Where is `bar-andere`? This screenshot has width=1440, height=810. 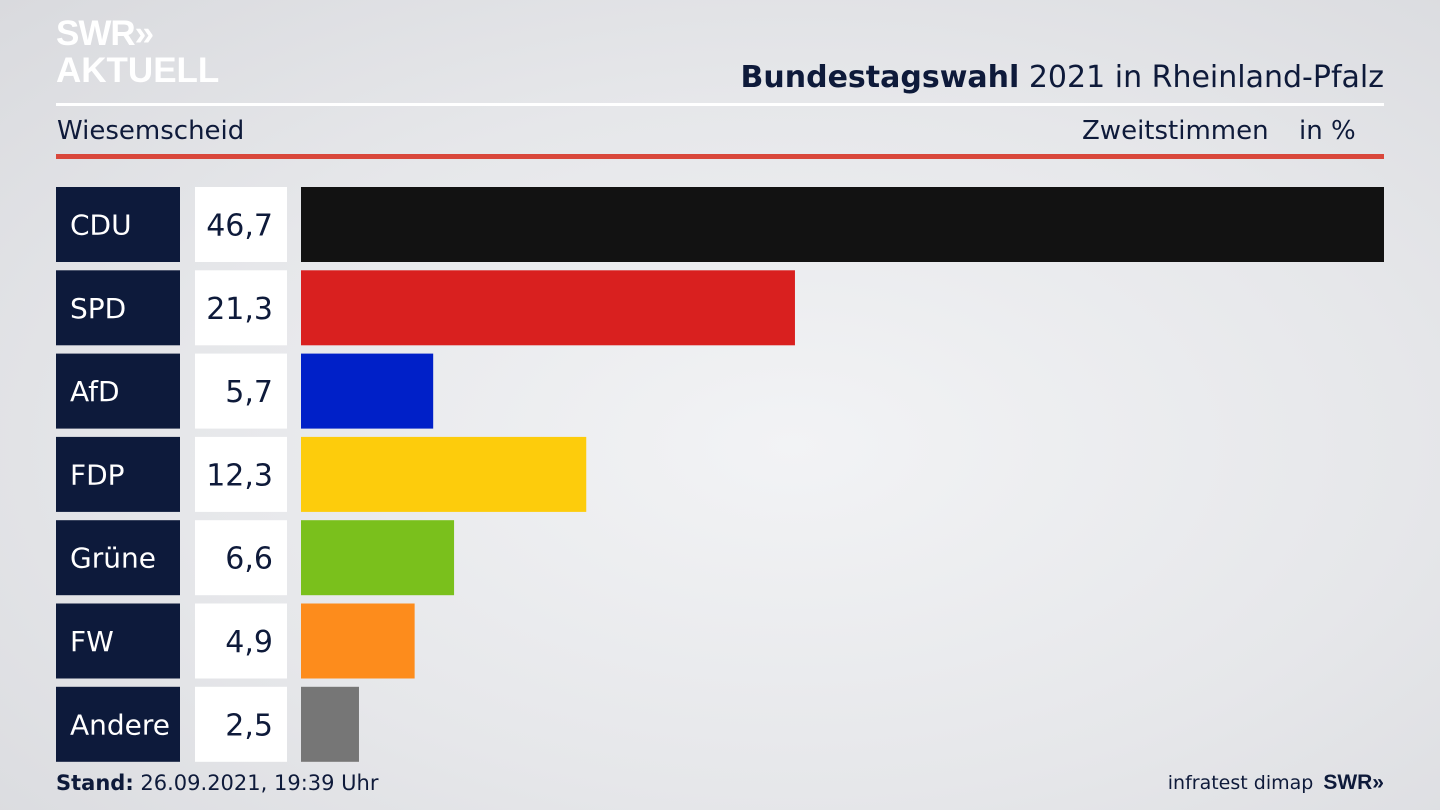 bar-andere is located at coordinates (330, 724).